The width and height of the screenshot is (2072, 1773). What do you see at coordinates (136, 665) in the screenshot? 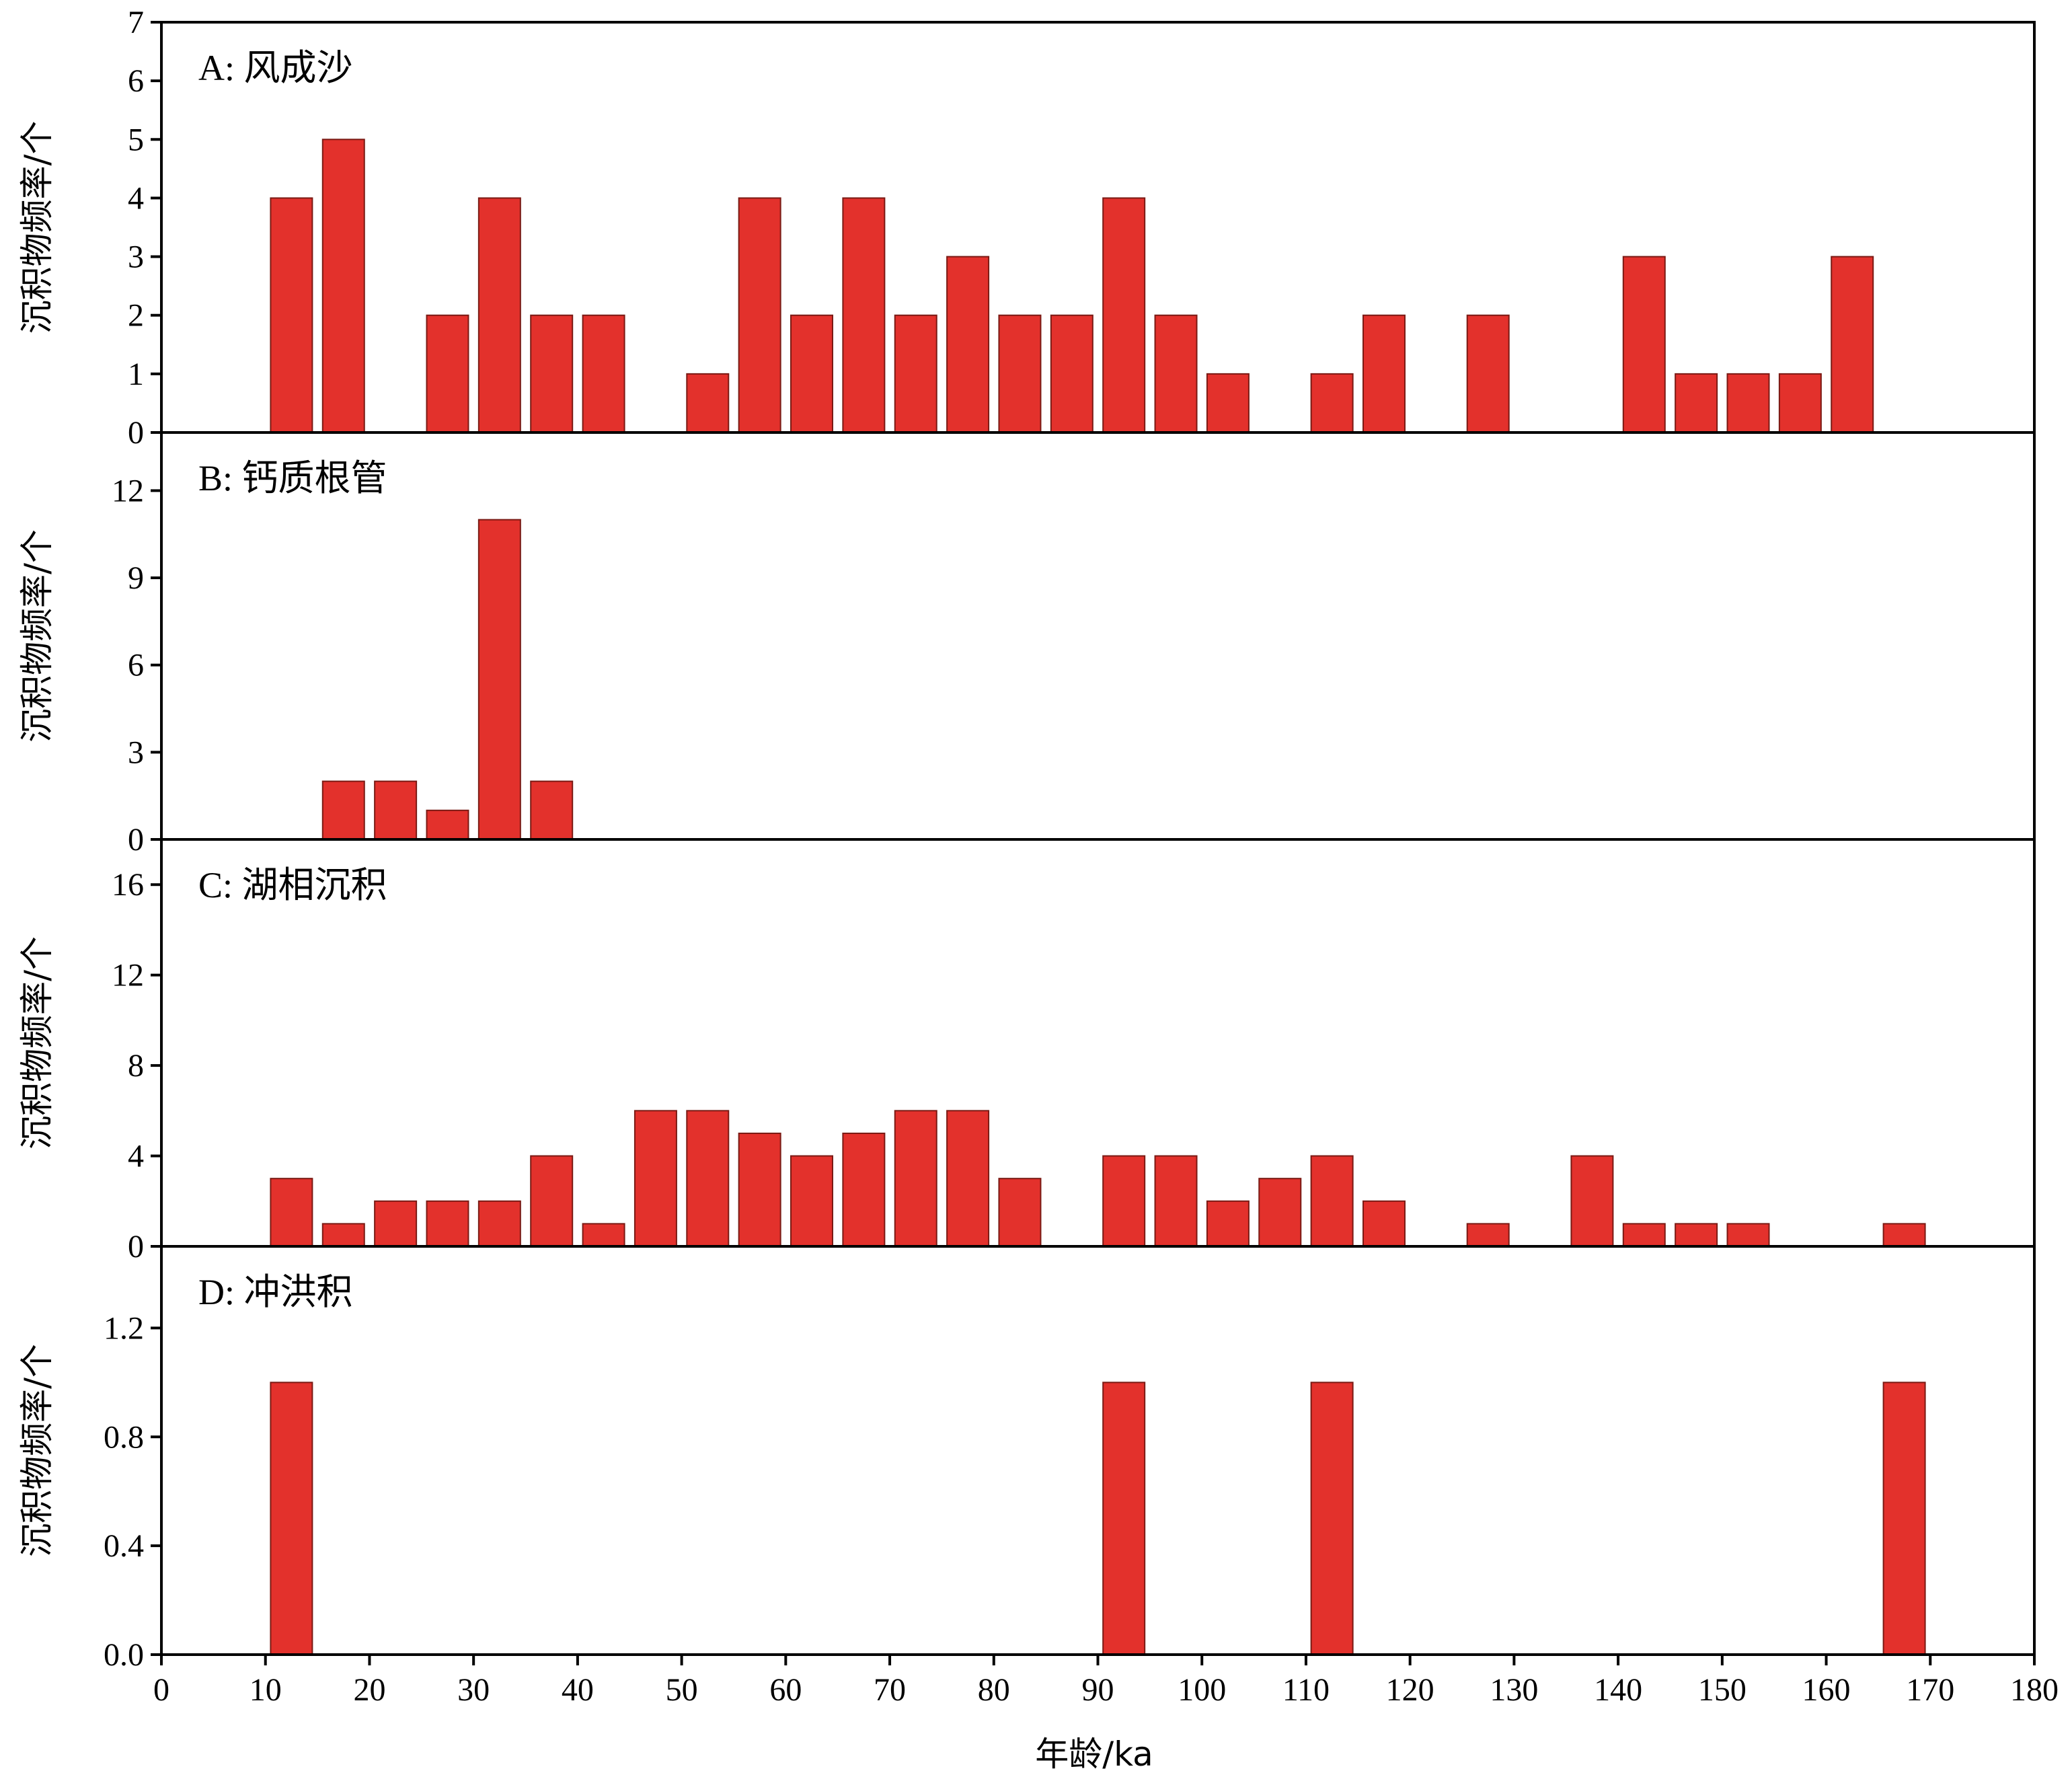
I see `y-tick-label-panel2-2: 6` at bounding box center [136, 665].